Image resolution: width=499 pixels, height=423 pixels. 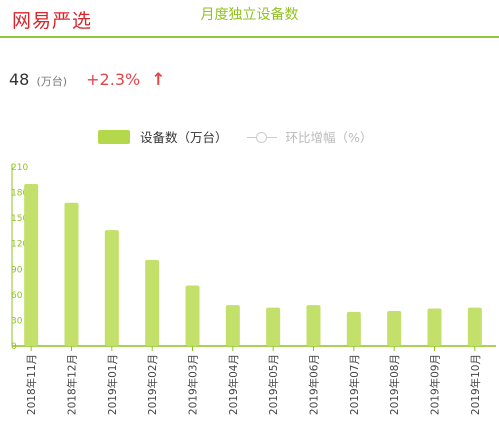 I want to click on kpi-unit: (万台), so click(x=52, y=81).